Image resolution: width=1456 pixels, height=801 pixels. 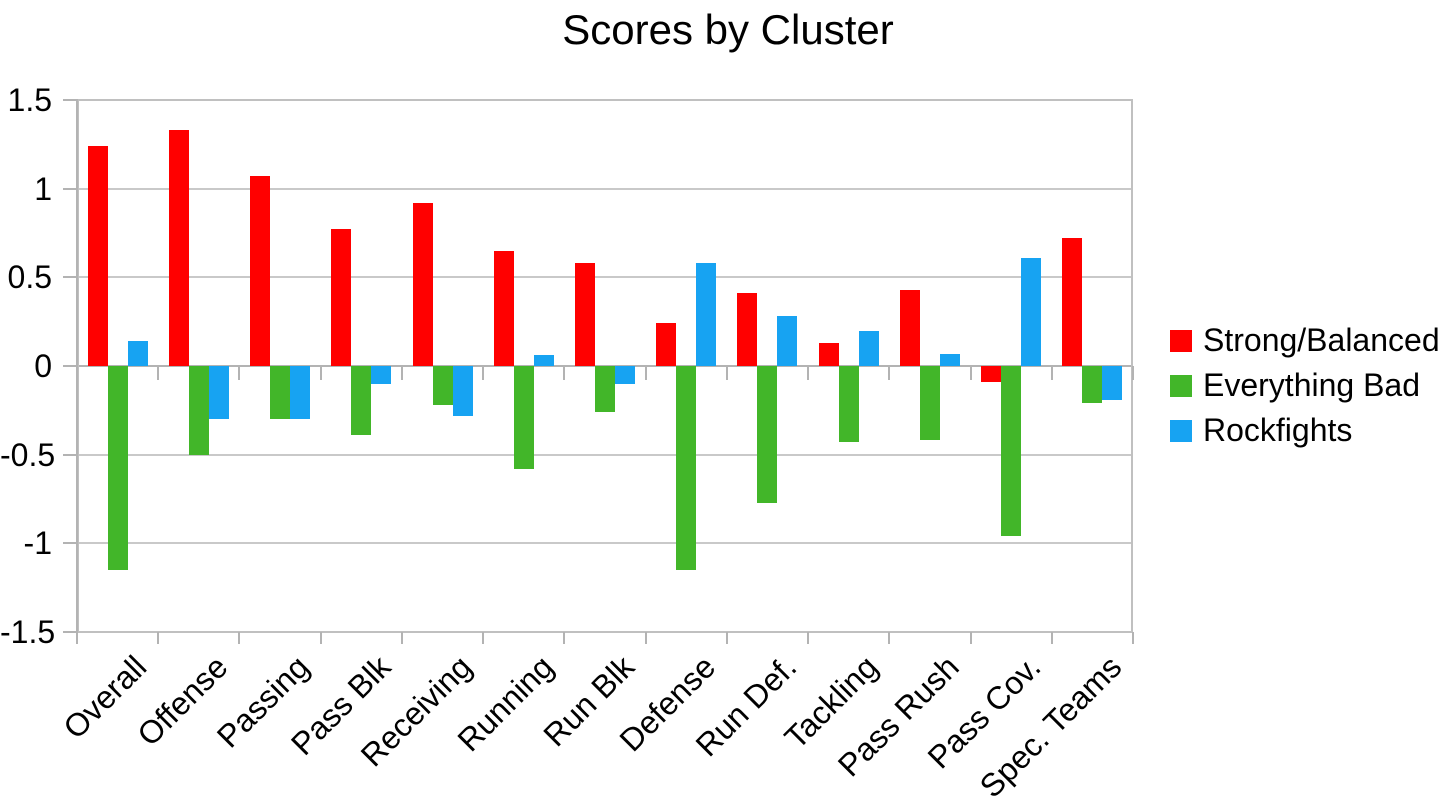 I want to click on bar-everything-bad-tackling, so click(x=848, y=404).